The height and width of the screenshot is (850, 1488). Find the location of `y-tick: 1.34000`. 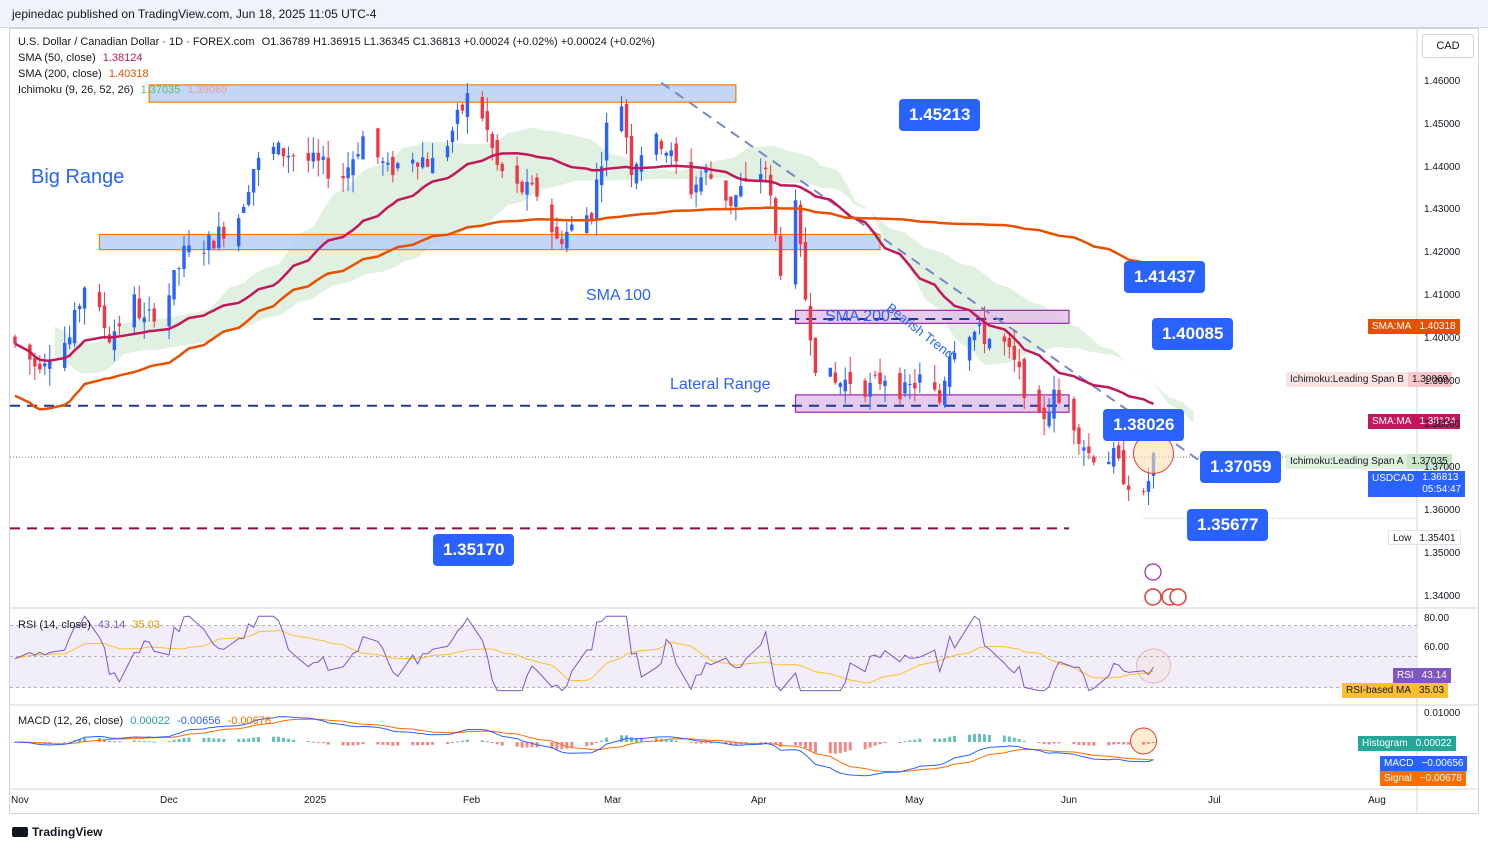

y-tick: 1.34000 is located at coordinates (1442, 596).